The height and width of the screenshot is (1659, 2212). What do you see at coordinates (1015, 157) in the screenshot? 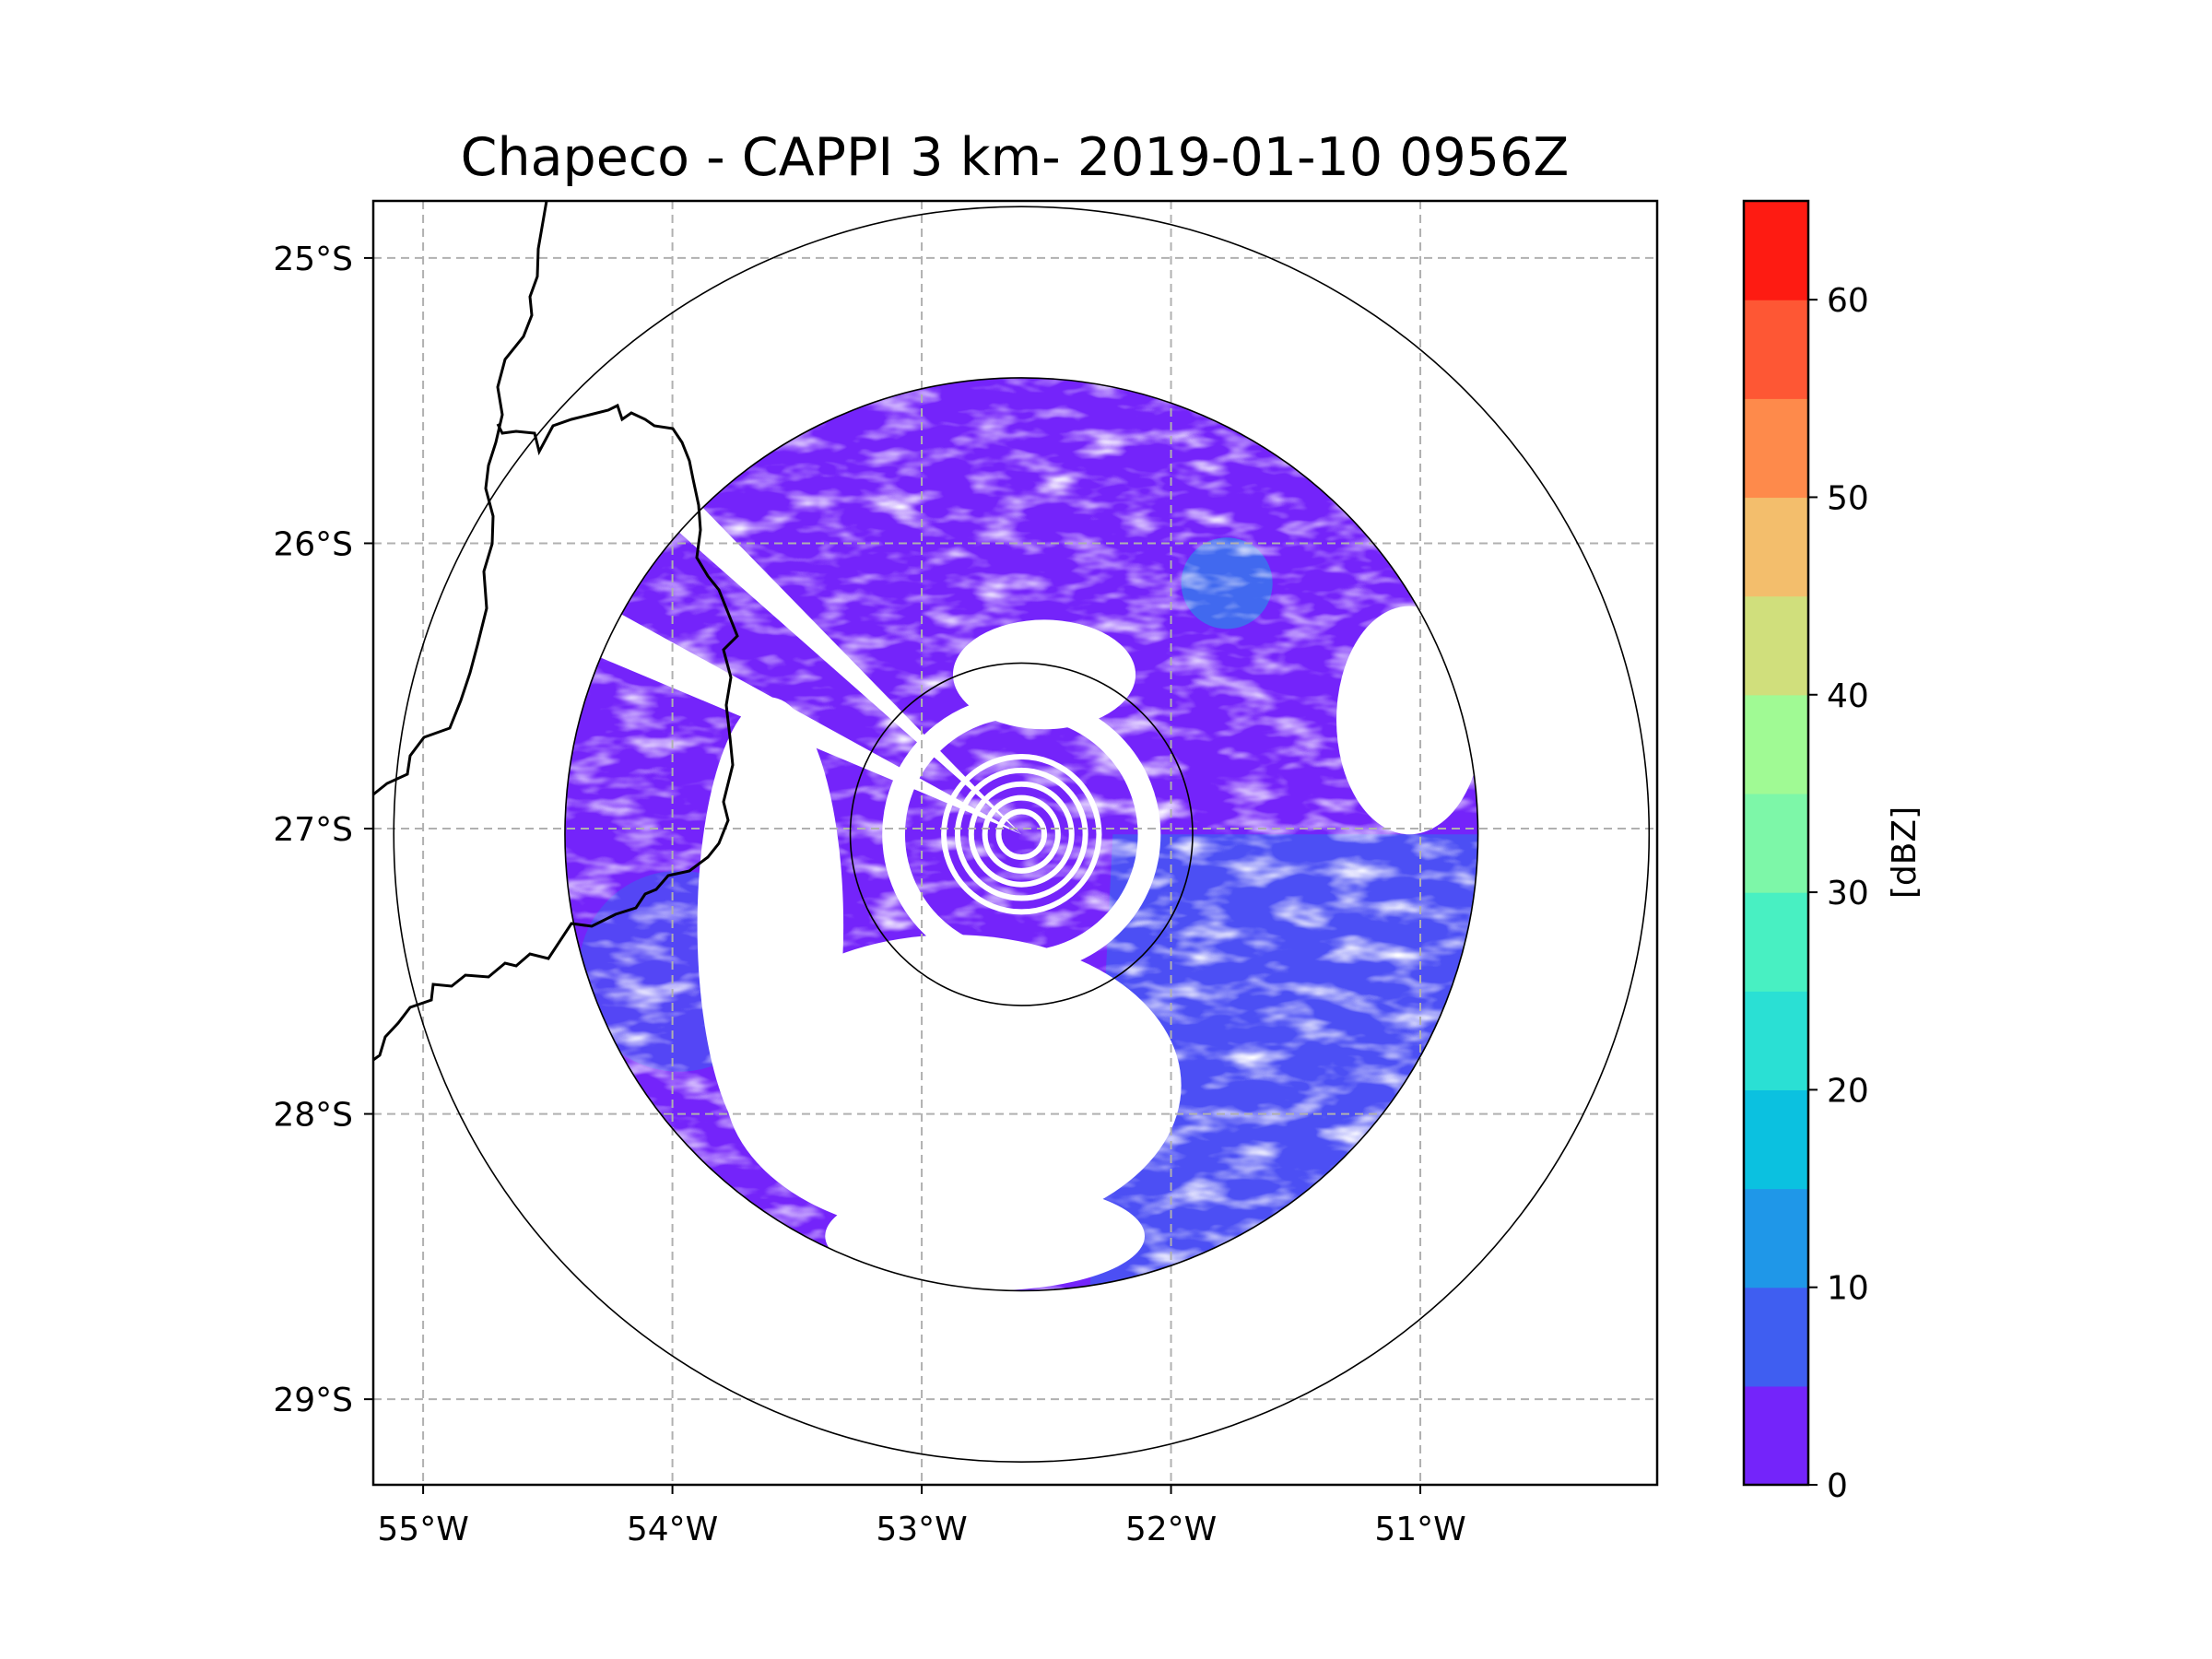
I see `chart-title: Chapeco - CAPPI 3 km- 2019-01-10 0956Z` at bounding box center [1015, 157].